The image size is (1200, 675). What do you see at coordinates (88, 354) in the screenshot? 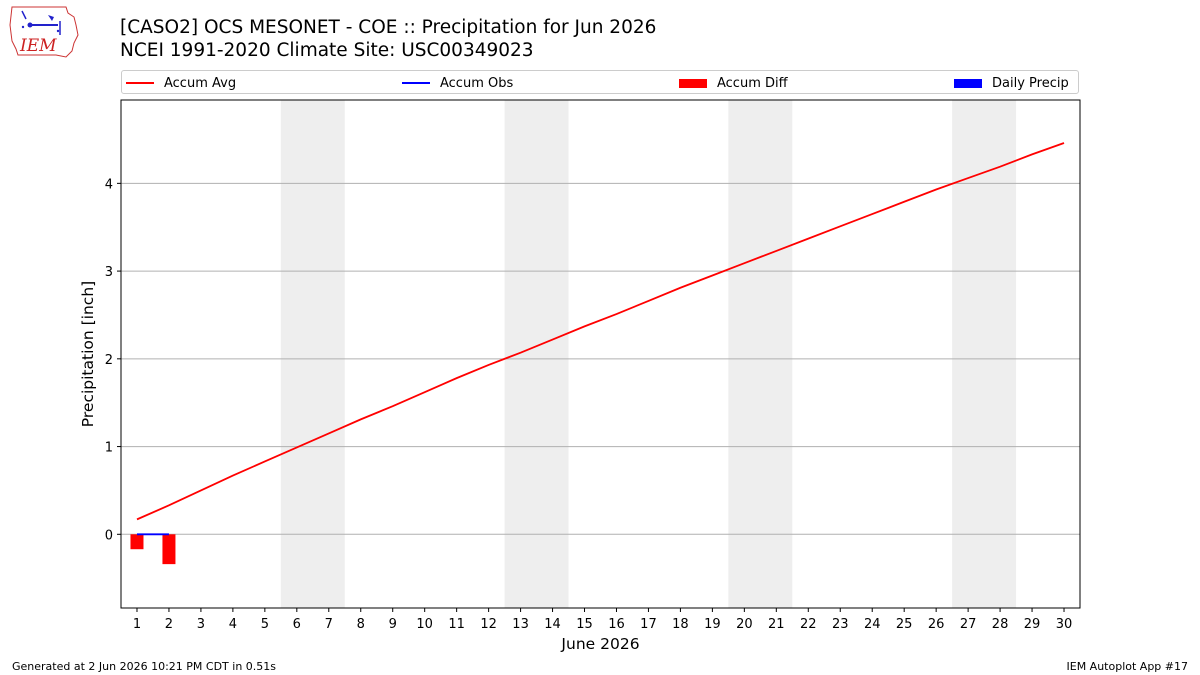
I see `y-axis-label: Precipitation [inch]` at bounding box center [88, 354].